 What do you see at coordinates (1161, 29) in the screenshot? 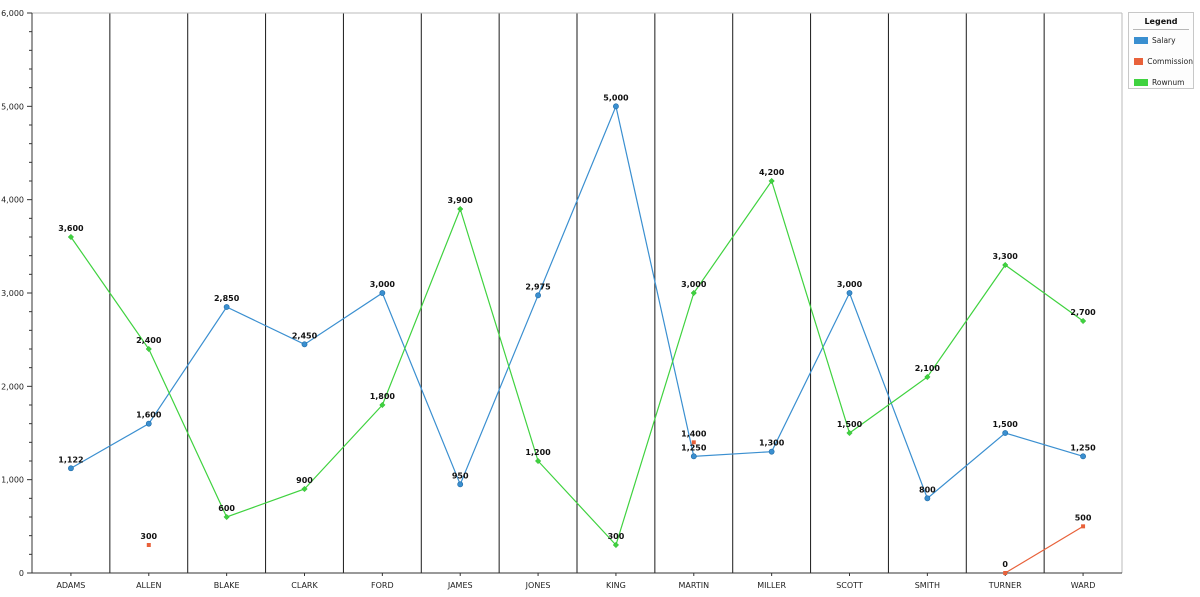
I see `legend-divider` at bounding box center [1161, 29].